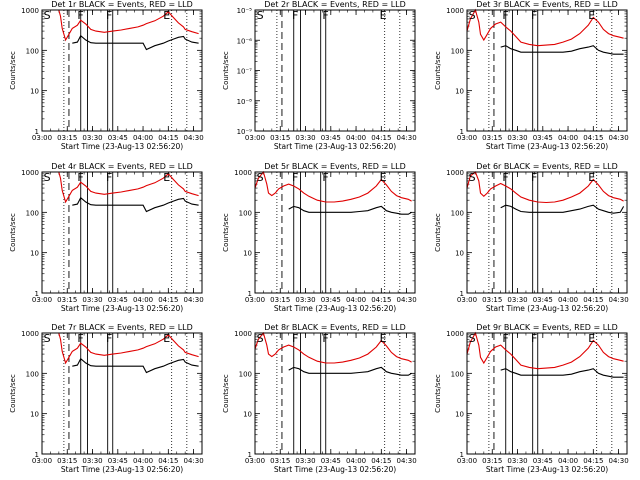 Image resolution: width=640 pixels, height=480 pixels. Describe the element at coordinates (245, 41) in the screenshot. I see `y-tick-label: 10⁻⁶` at that location.